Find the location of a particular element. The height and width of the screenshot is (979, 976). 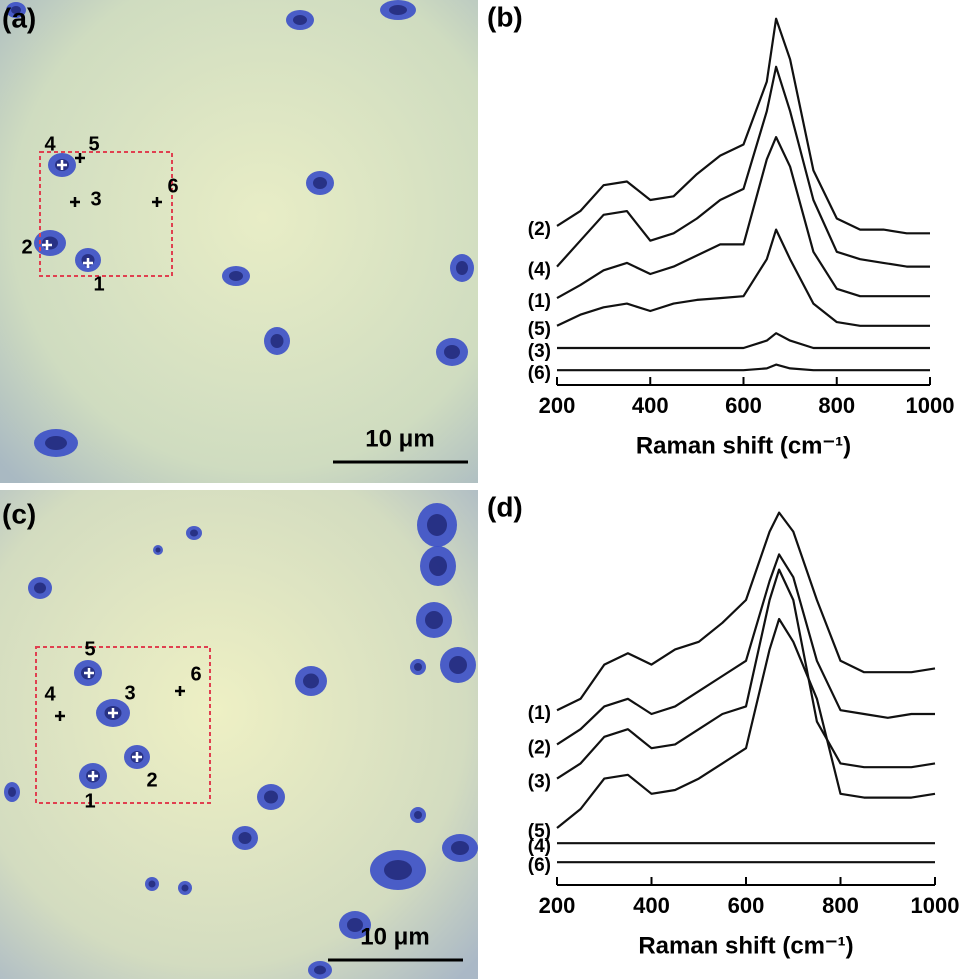

panel-label: (b) is located at coordinates (505, 16).